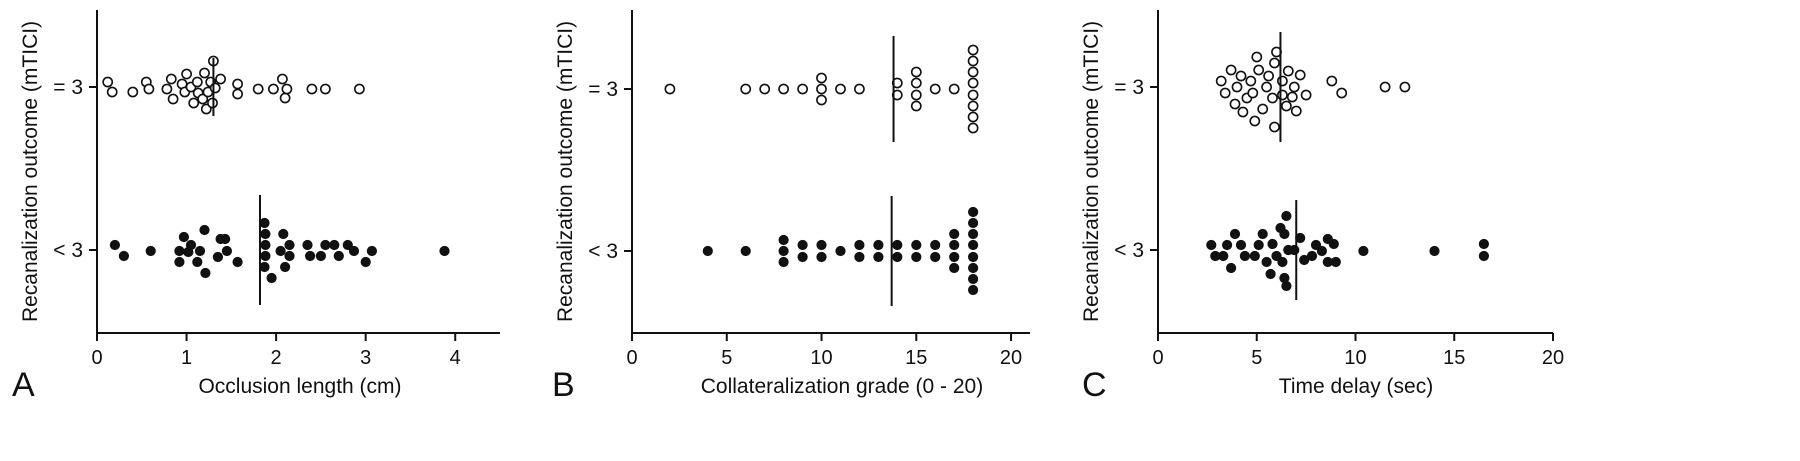 The height and width of the screenshot is (461, 1800). I want to click on panel-b-x-tick-label: 15, so click(916, 358).